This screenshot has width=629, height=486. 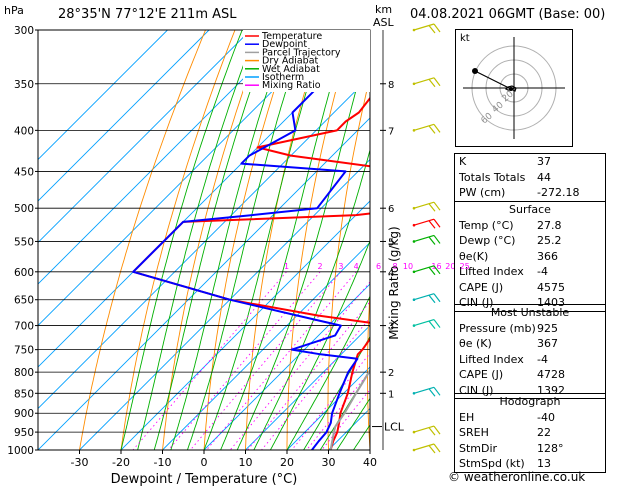 I want to click on hpa-axis-unit: hPa, so click(x=14, y=10).